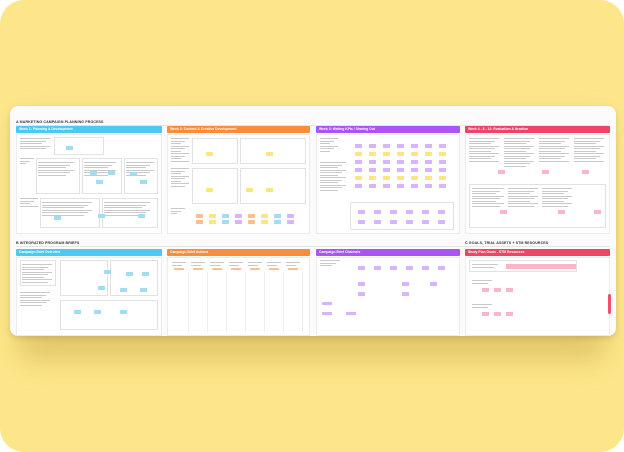  I want to click on column-rule, so click(264, 302).